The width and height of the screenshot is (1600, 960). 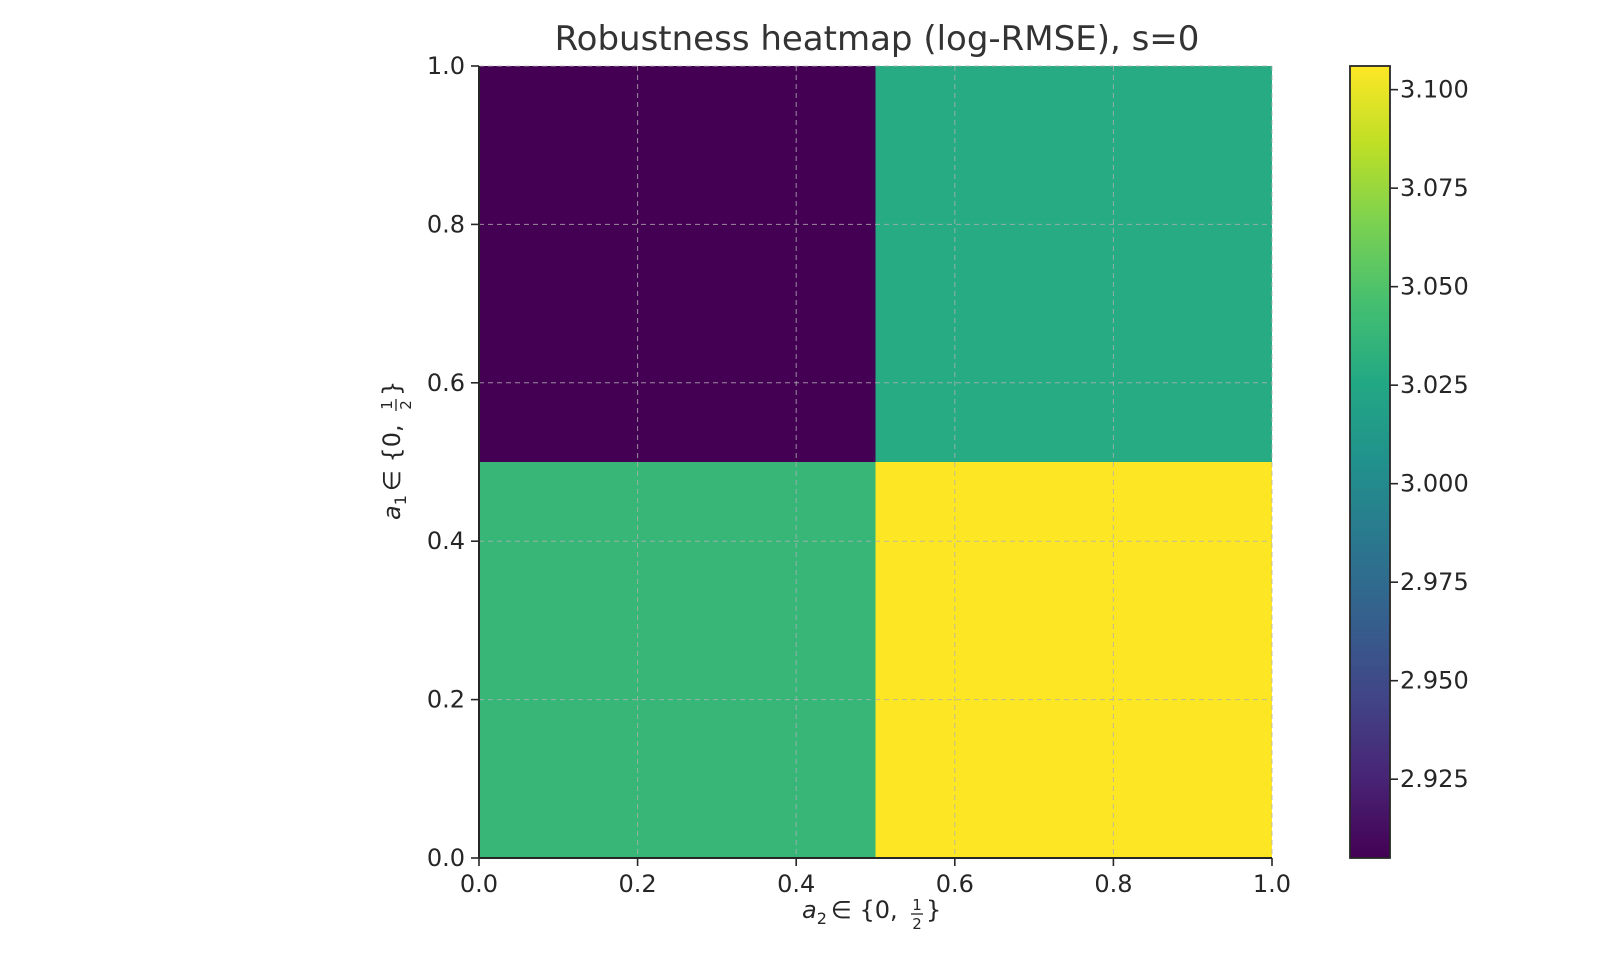 What do you see at coordinates (1434, 484) in the screenshot?
I see `colorbar-tick-label: 3.000` at bounding box center [1434, 484].